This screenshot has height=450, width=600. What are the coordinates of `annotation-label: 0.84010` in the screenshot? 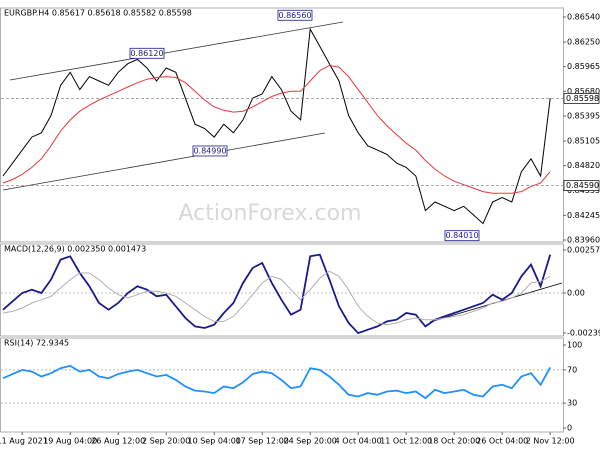 It's located at (461, 235).